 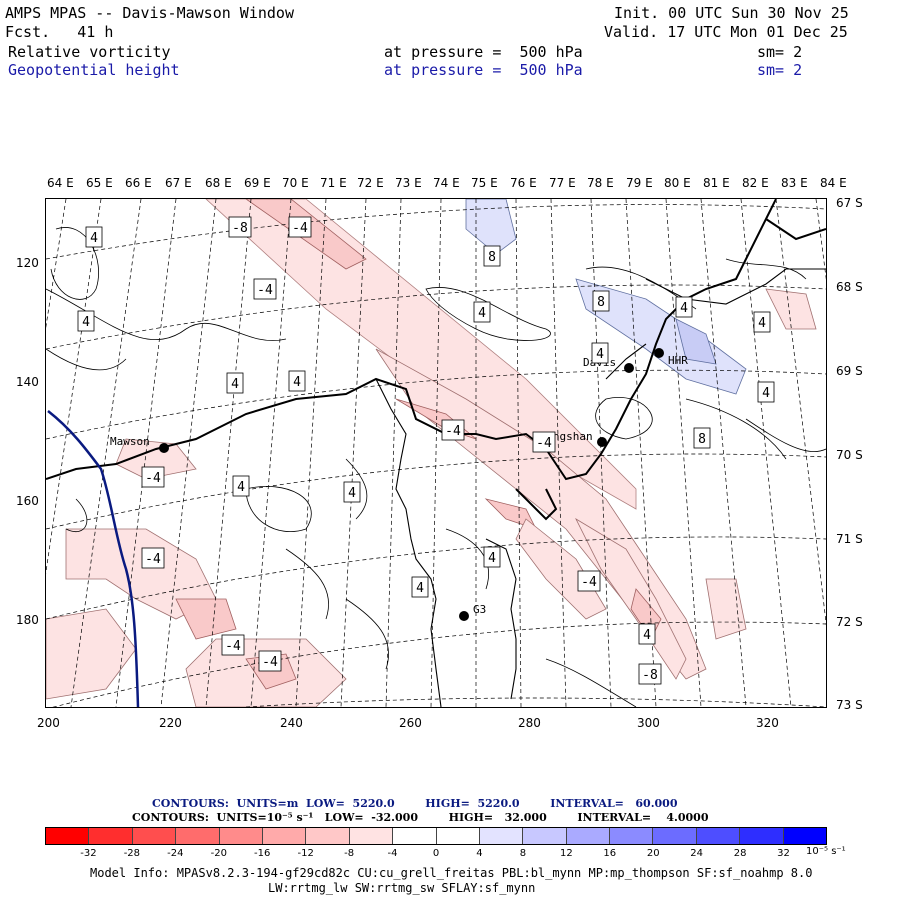 I want to click on lat-label: 70 S, so click(x=849, y=455).